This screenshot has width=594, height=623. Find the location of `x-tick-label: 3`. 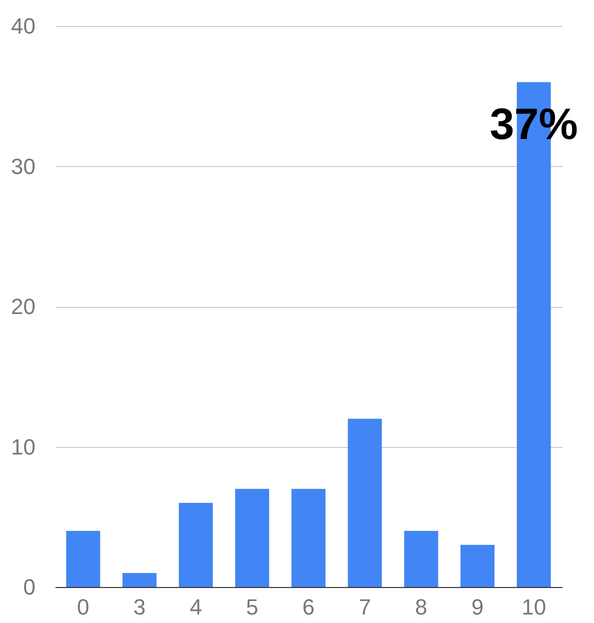

x-tick-label: 3 is located at coordinates (139, 607).